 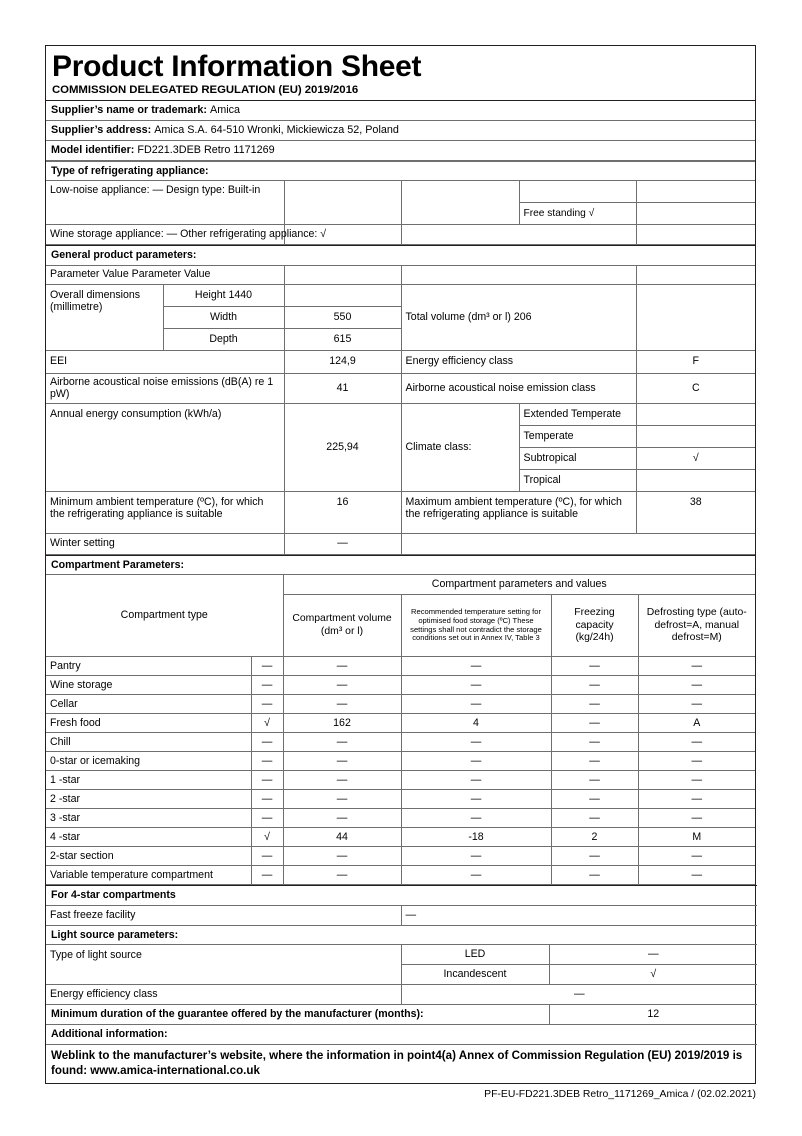 I want to click on compartment-present-5: —, so click(x=267, y=761).